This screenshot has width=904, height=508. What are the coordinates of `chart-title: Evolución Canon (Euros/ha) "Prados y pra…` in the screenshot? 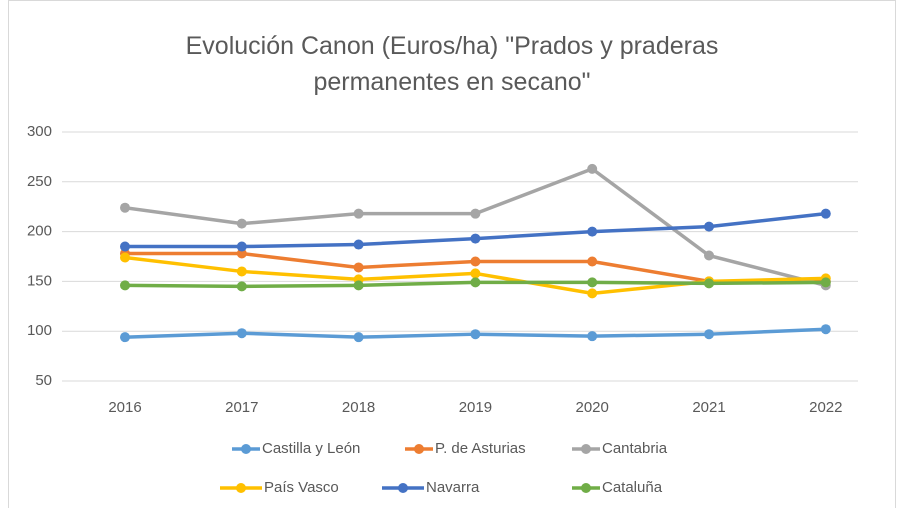 It's located at (452, 64).